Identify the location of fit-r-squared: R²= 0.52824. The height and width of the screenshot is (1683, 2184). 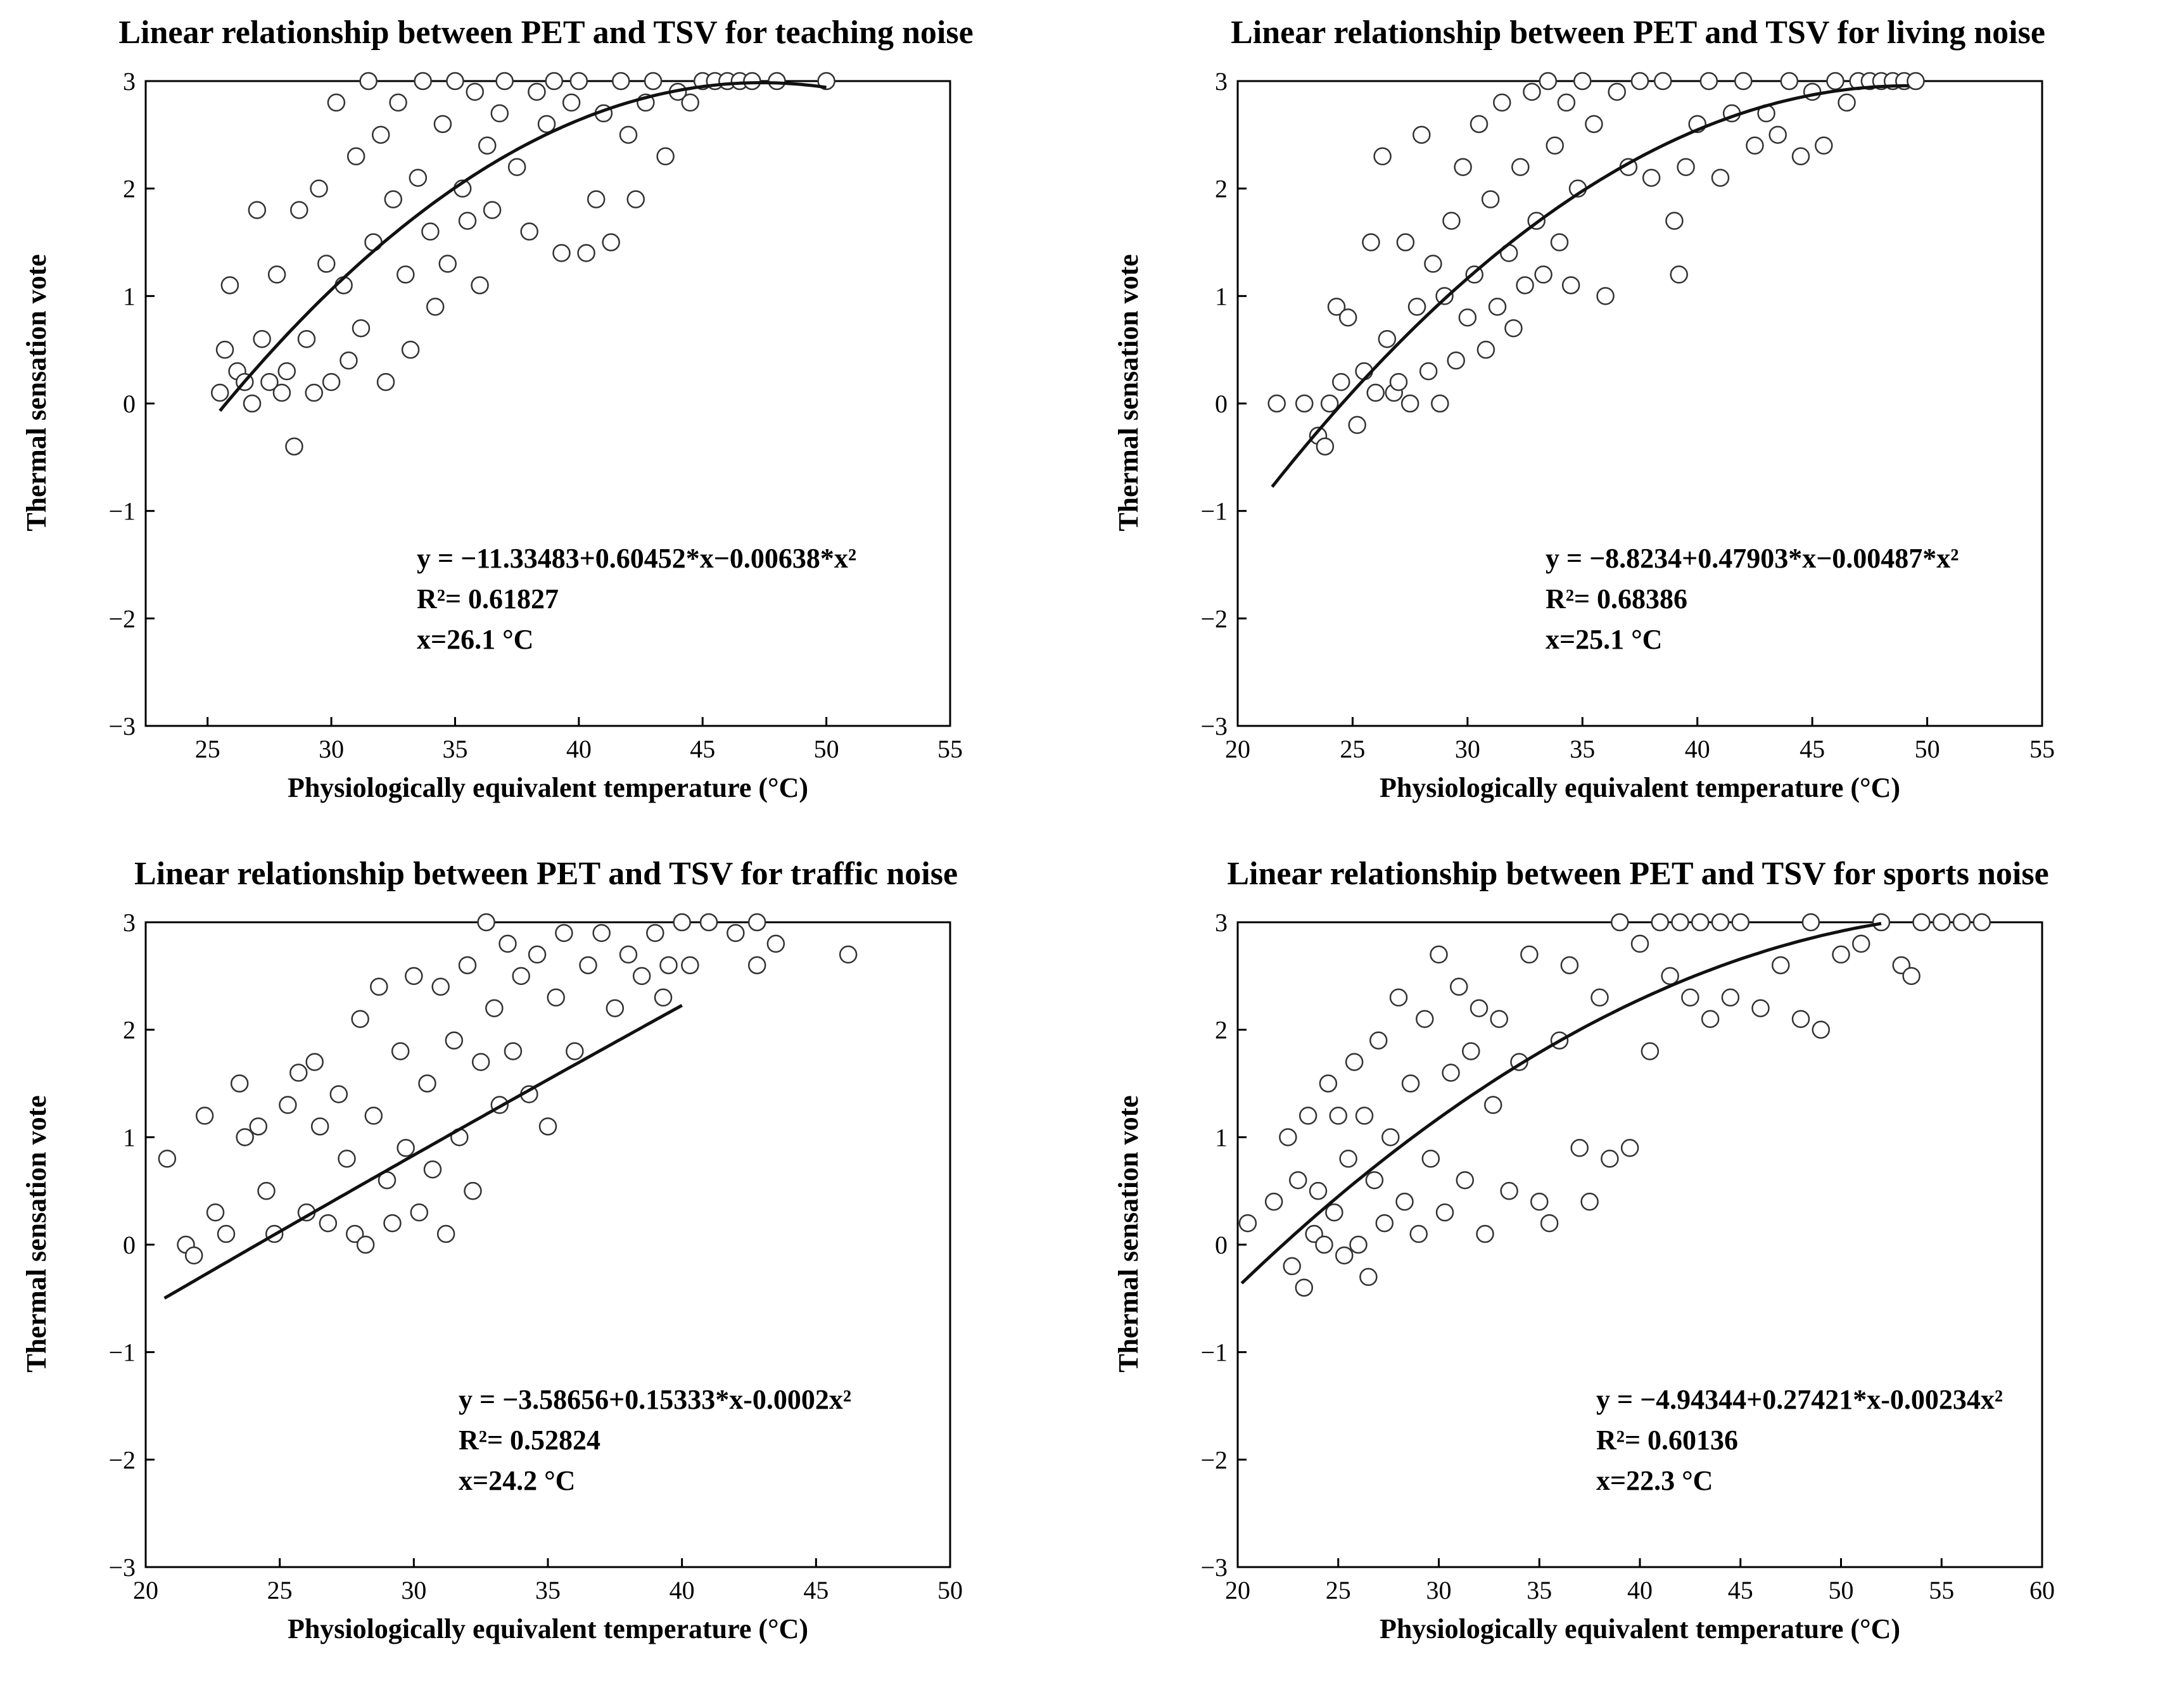
(530, 1441).